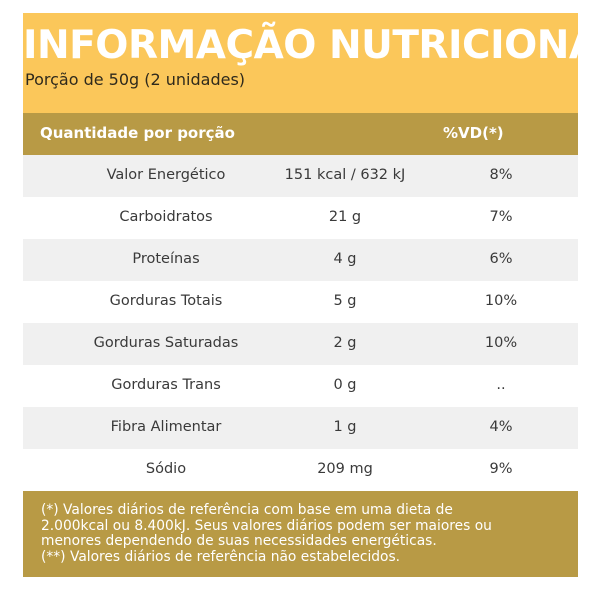  I want to click on nutrient-name: Sódio, so click(166, 469).